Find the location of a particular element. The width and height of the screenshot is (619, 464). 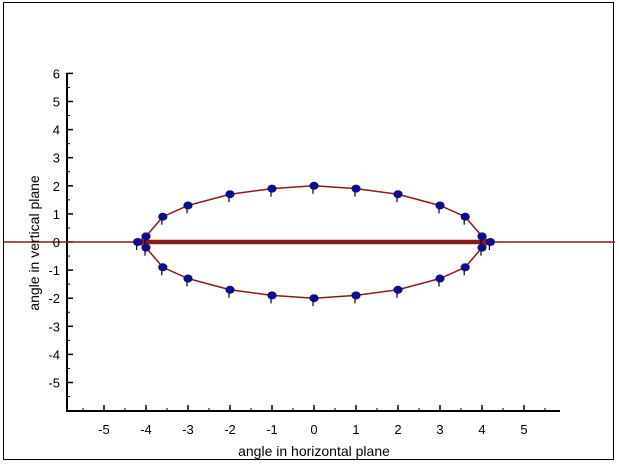

x-tick-label: 2 is located at coordinates (397, 429).